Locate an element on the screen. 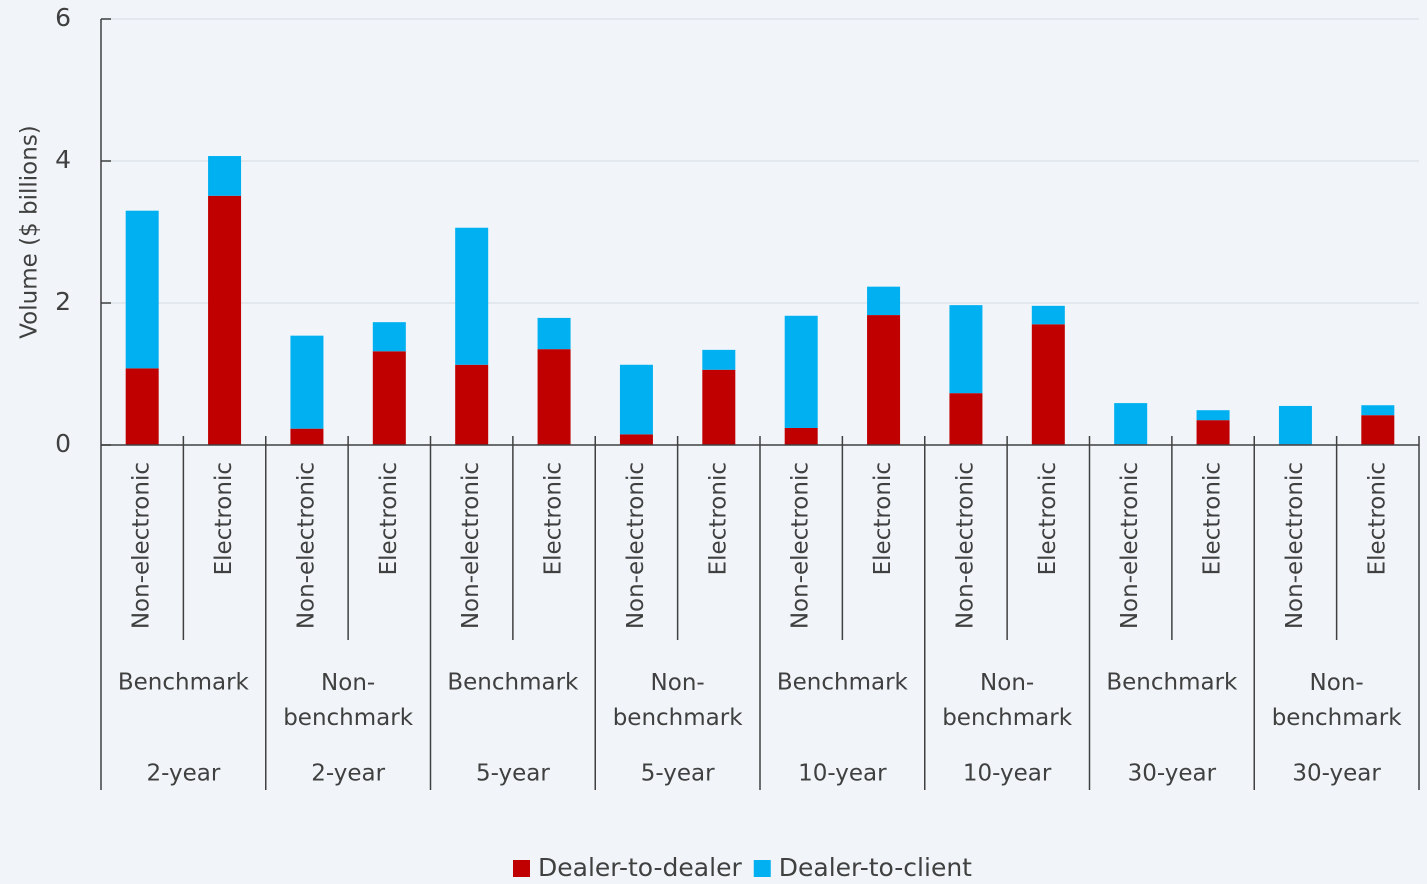 The width and height of the screenshot is (1427, 884). y-tick-label: 6 is located at coordinates (63, 17).